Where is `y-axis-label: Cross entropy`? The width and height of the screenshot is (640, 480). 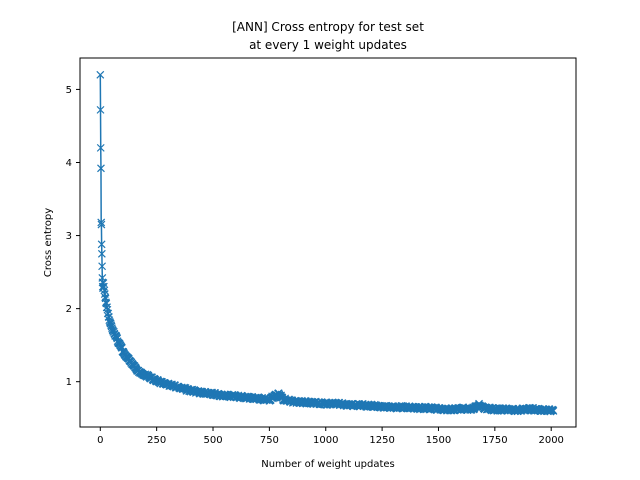
y-axis-label: Cross entropy is located at coordinates (48, 242).